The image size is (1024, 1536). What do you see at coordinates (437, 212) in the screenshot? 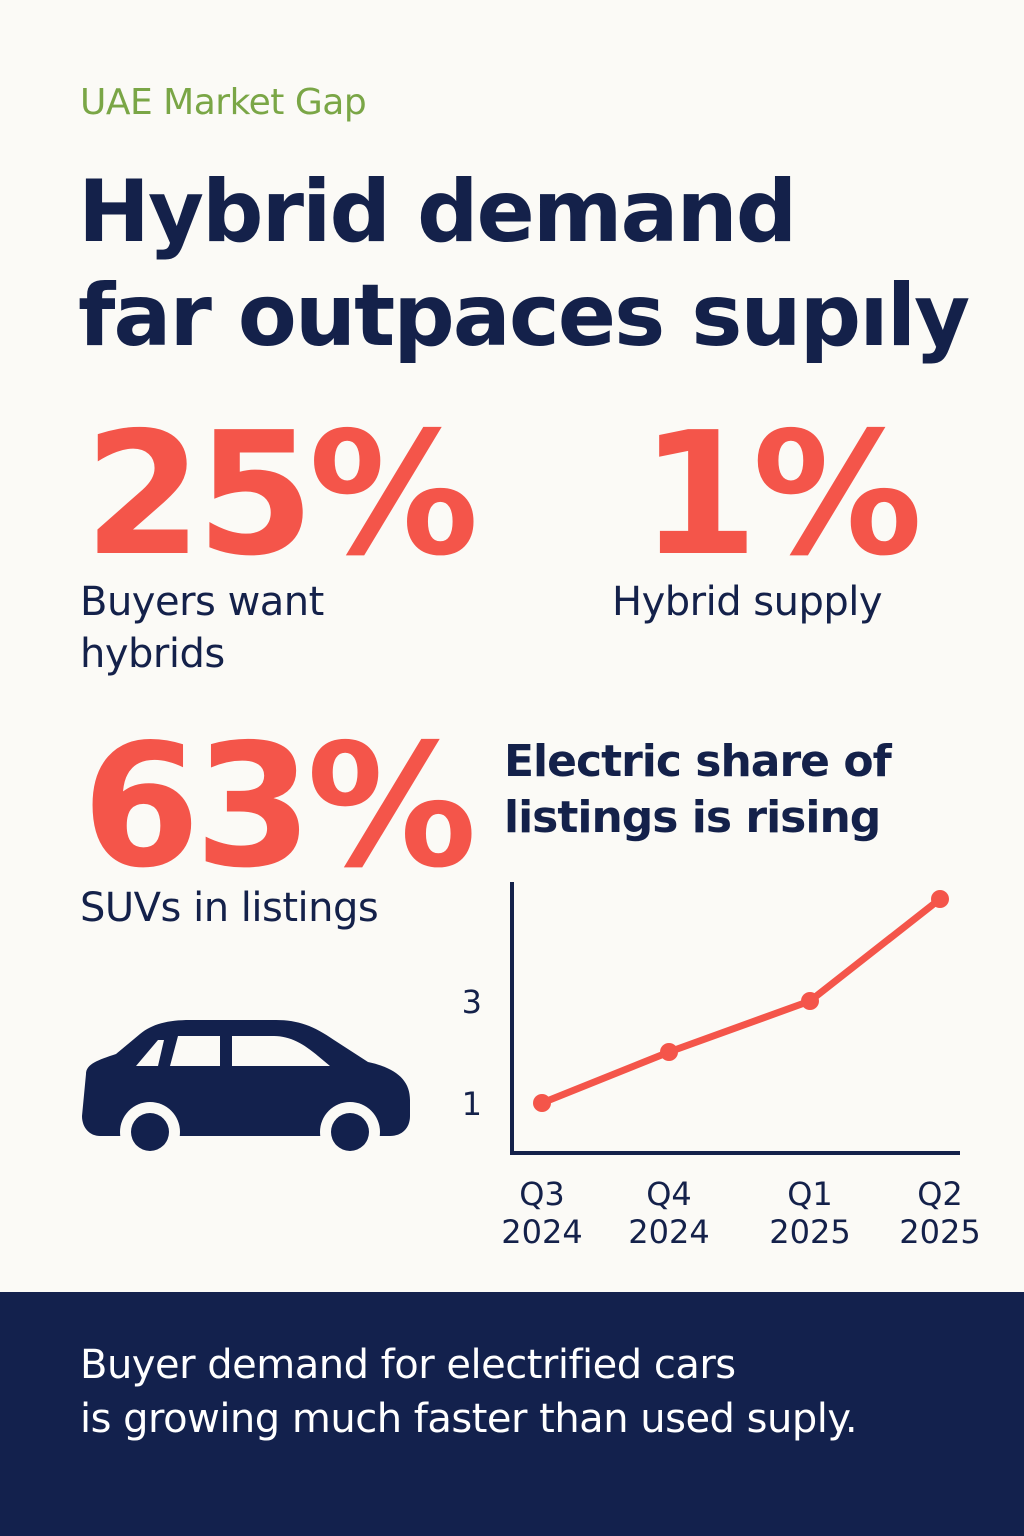
I see `page-title-line-1: Hybrid demand` at bounding box center [437, 212].